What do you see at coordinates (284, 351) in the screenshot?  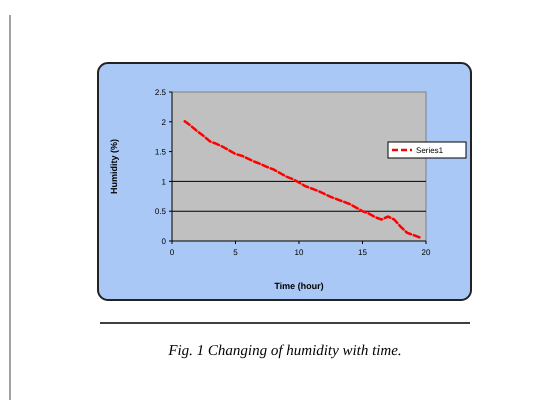 I see `caption: Fig. 1 Changing of humidity with time.` at bounding box center [284, 351].